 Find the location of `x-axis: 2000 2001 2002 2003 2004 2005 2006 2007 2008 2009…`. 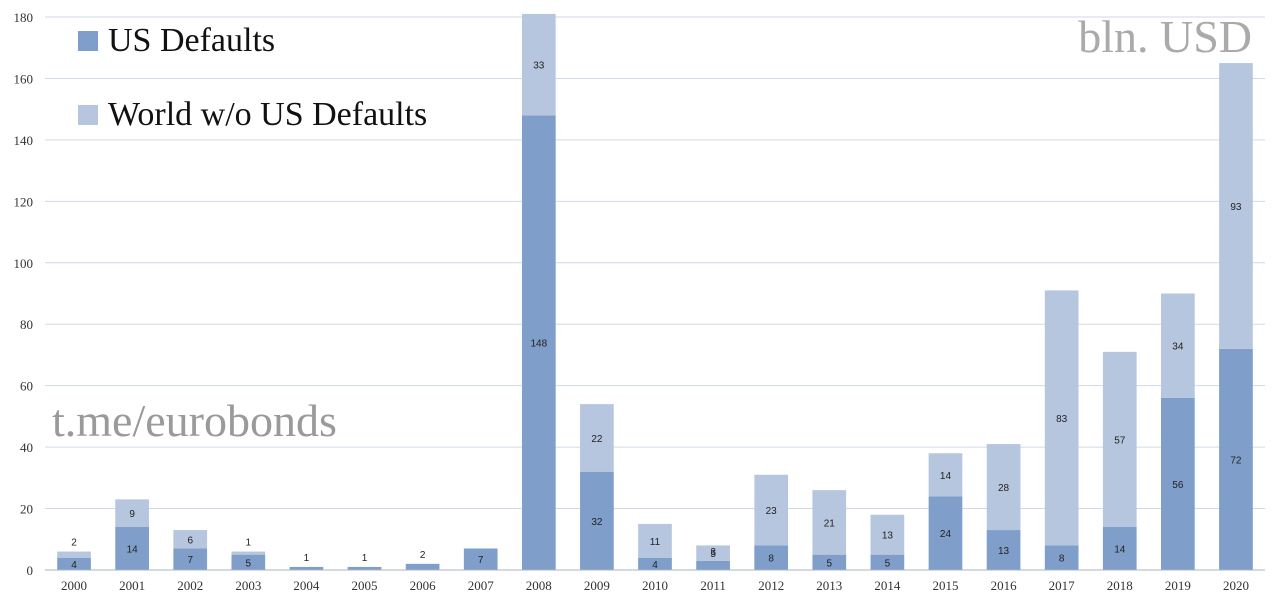

x-axis: 2000 2001 2002 2003 2004 2005 2006 2007 2008 2009… is located at coordinates (655, 581).